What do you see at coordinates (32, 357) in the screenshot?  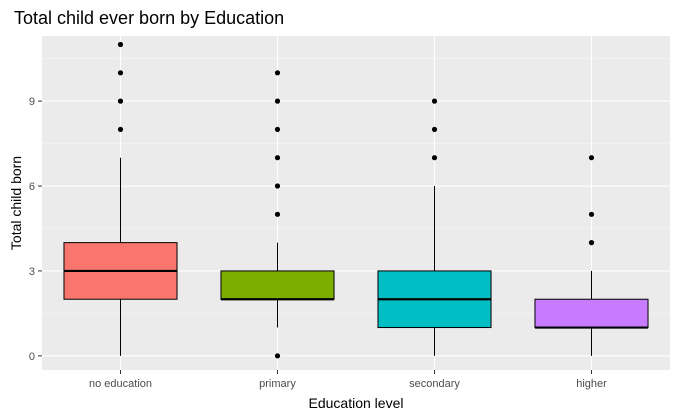 I see `y-tick-label: 0` at bounding box center [32, 357].